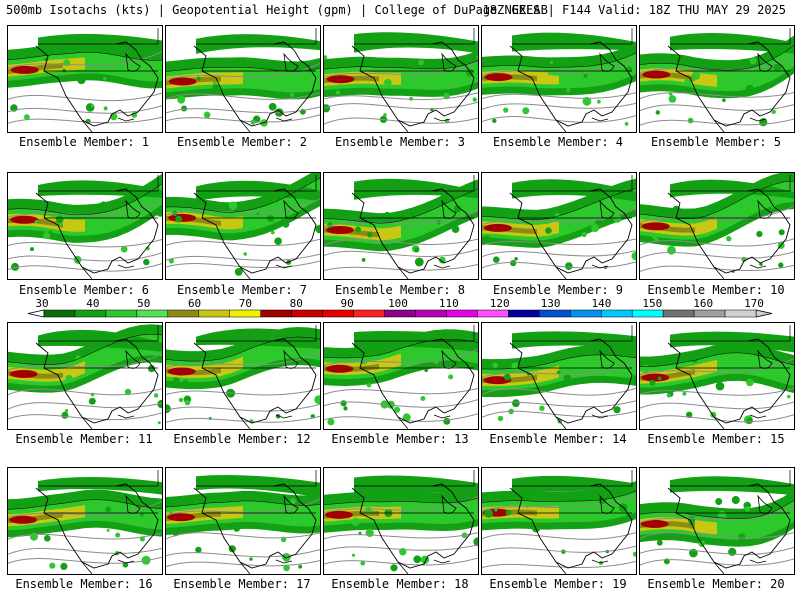  What do you see at coordinates (703, 303) in the screenshot?
I see `colorbar-tick-label: 160` at bounding box center [703, 303].